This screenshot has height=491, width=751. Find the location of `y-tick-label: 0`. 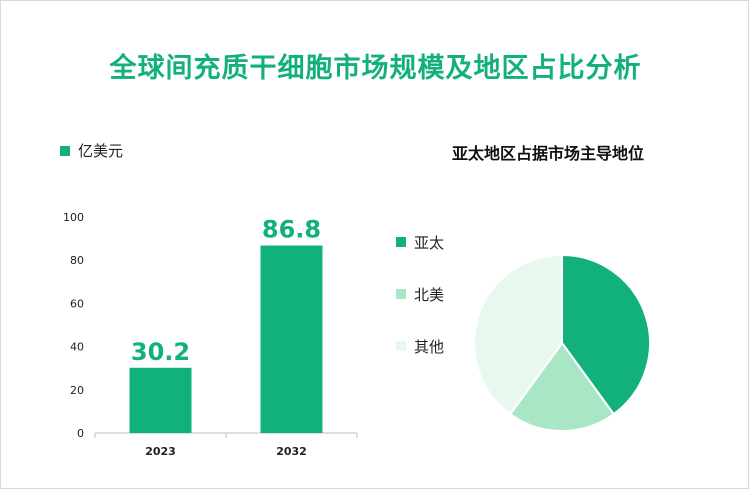

y-tick-label: 0 is located at coordinates (80, 433).